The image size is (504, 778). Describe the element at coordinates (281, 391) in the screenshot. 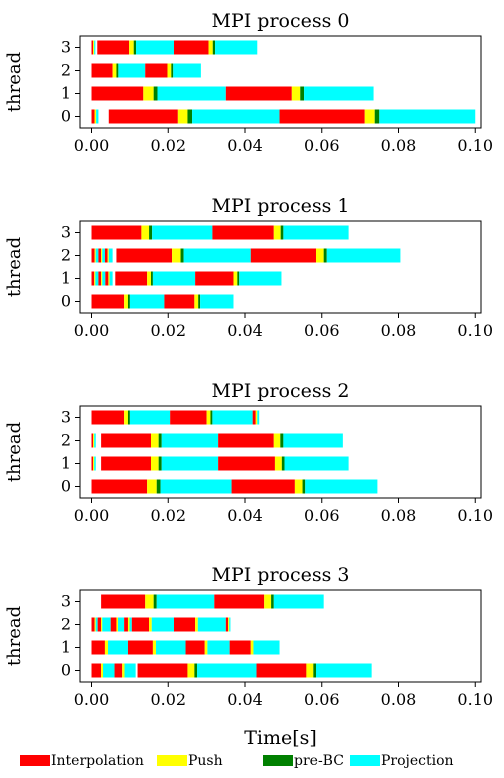

I see `panel-title: MPI process 2` at that location.